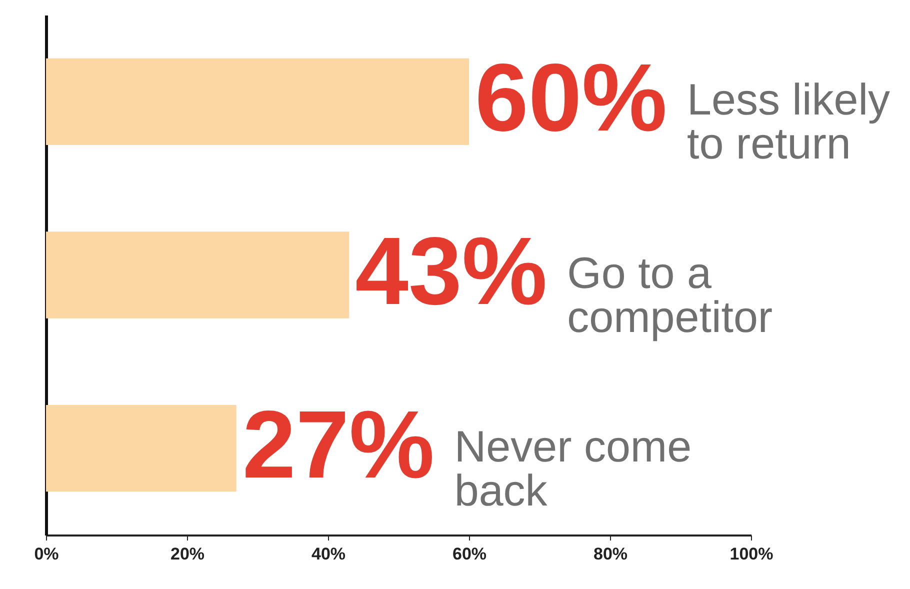 Image resolution: width=910 pixels, height=589 pixels. Describe the element at coordinates (469, 554) in the screenshot. I see `x-tick-label: 60%` at that location.